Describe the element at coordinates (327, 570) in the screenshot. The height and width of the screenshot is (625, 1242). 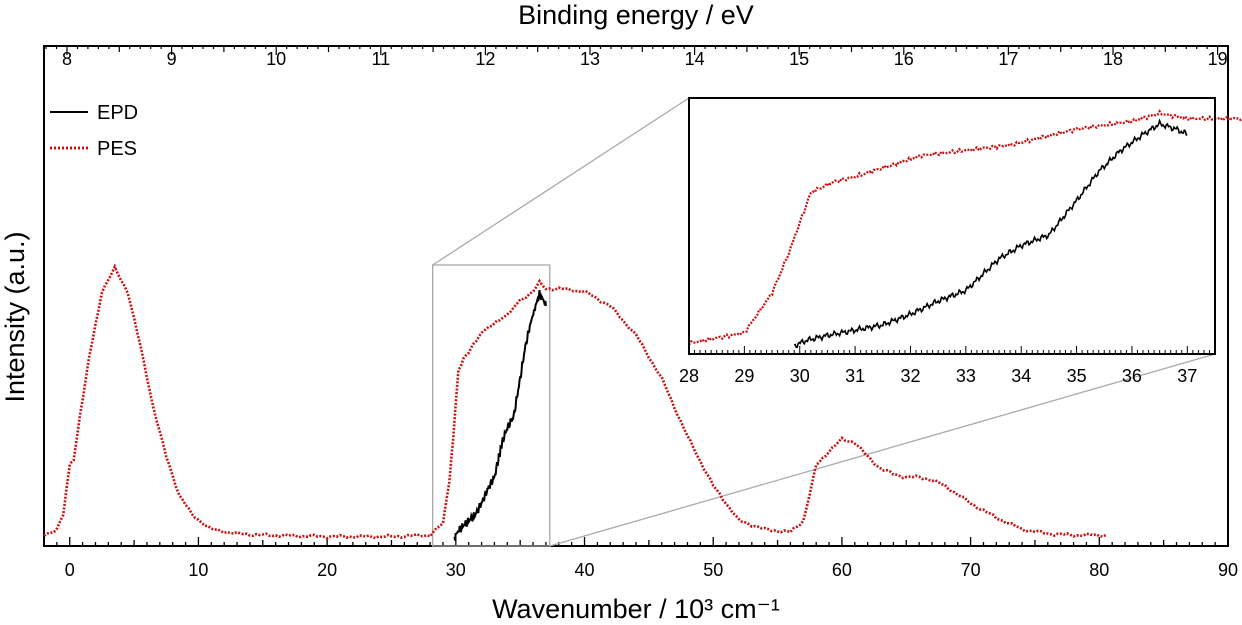
I see `x-tick-label: 20` at that location.